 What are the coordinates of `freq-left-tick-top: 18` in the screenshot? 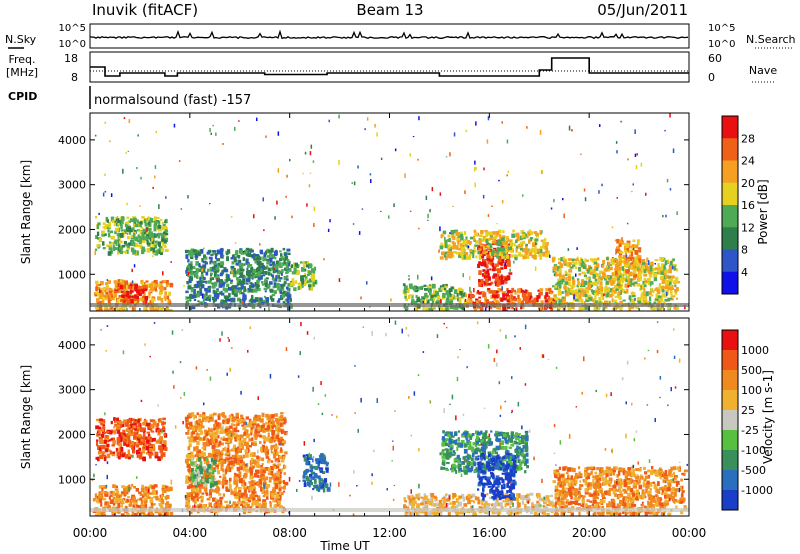 It's located at (71, 58).